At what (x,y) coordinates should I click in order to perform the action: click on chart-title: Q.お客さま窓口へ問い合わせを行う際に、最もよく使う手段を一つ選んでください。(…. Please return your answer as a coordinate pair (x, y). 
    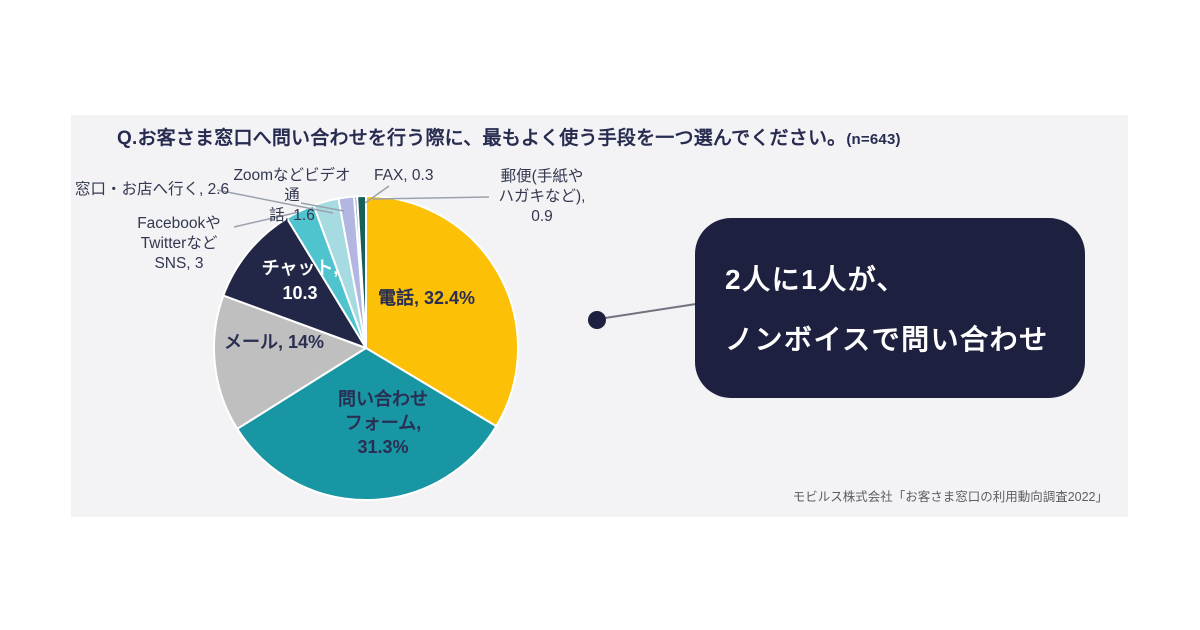
    Looking at the image, I should click on (509, 136).